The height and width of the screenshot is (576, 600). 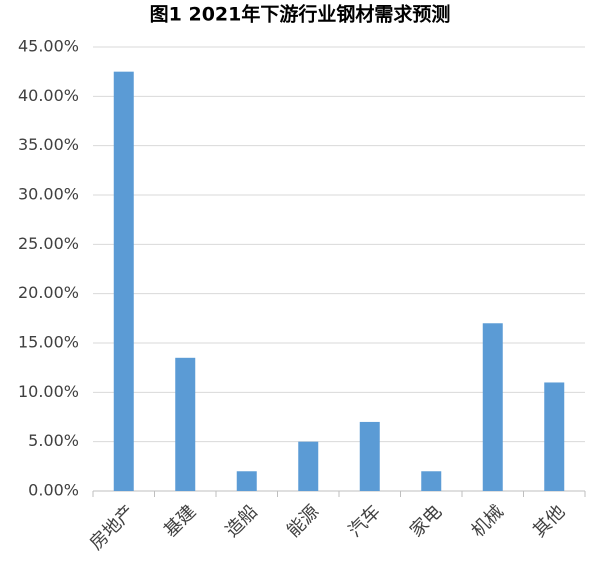 I want to click on y-tick-label: 0.00%, so click(x=53, y=490).